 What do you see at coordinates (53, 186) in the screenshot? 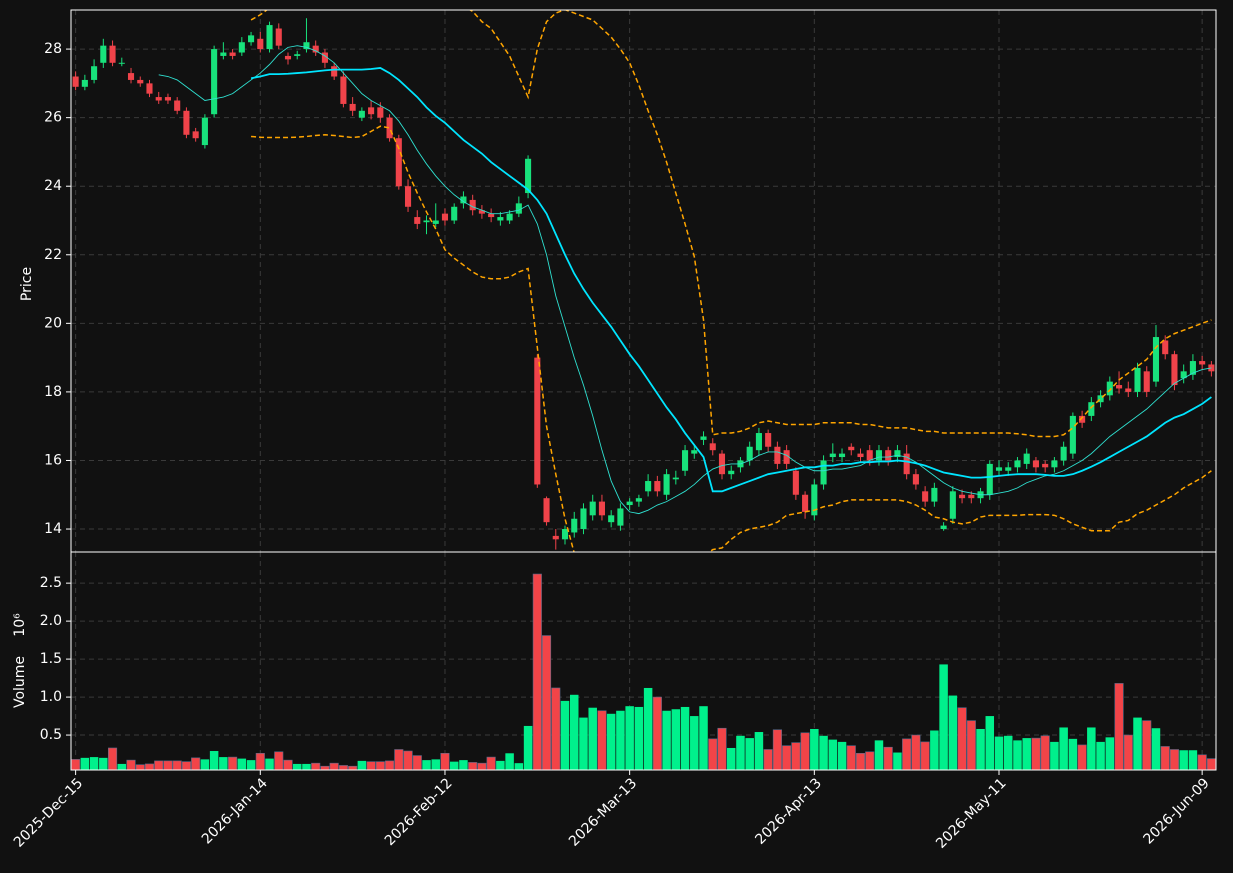
I see `y-tick-label: 24` at bounding box center [53, 186].